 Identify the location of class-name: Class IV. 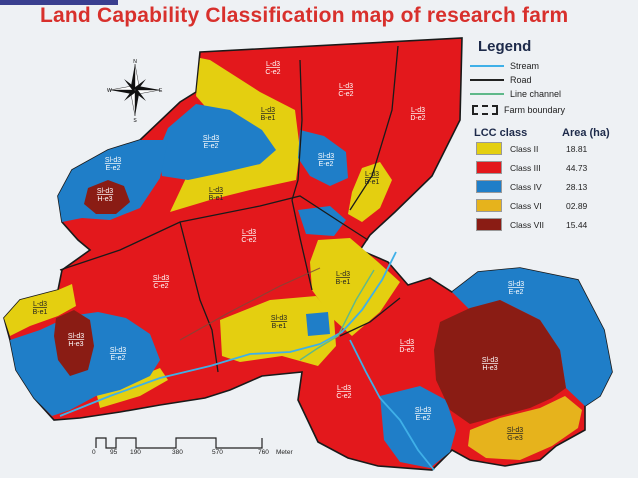
(526, 186).